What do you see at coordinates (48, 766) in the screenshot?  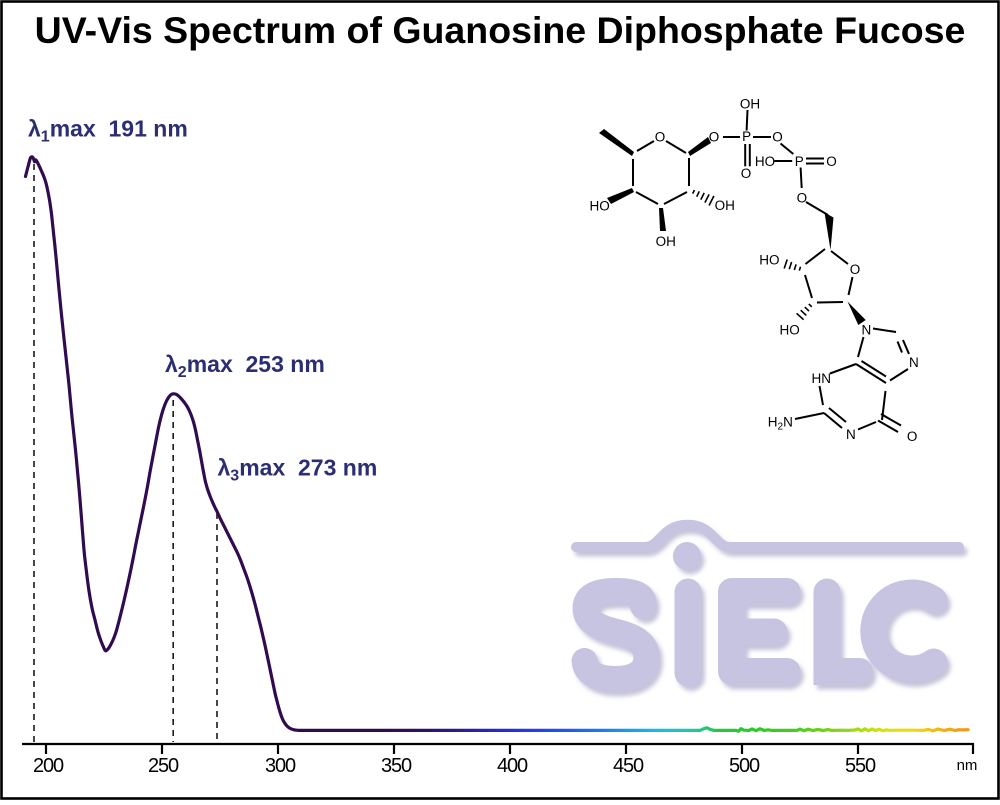 I see `svg-text: 200` at bounding box center [48, 766].